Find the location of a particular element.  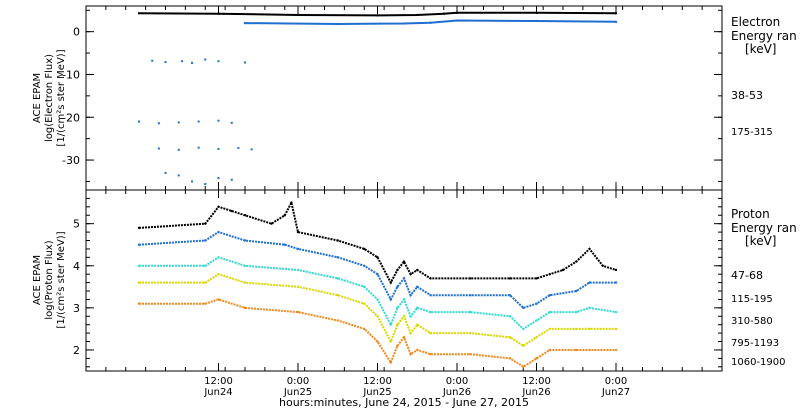

proton-ylabel-line1: ACE EPAM is located at coordinates (37, 280).